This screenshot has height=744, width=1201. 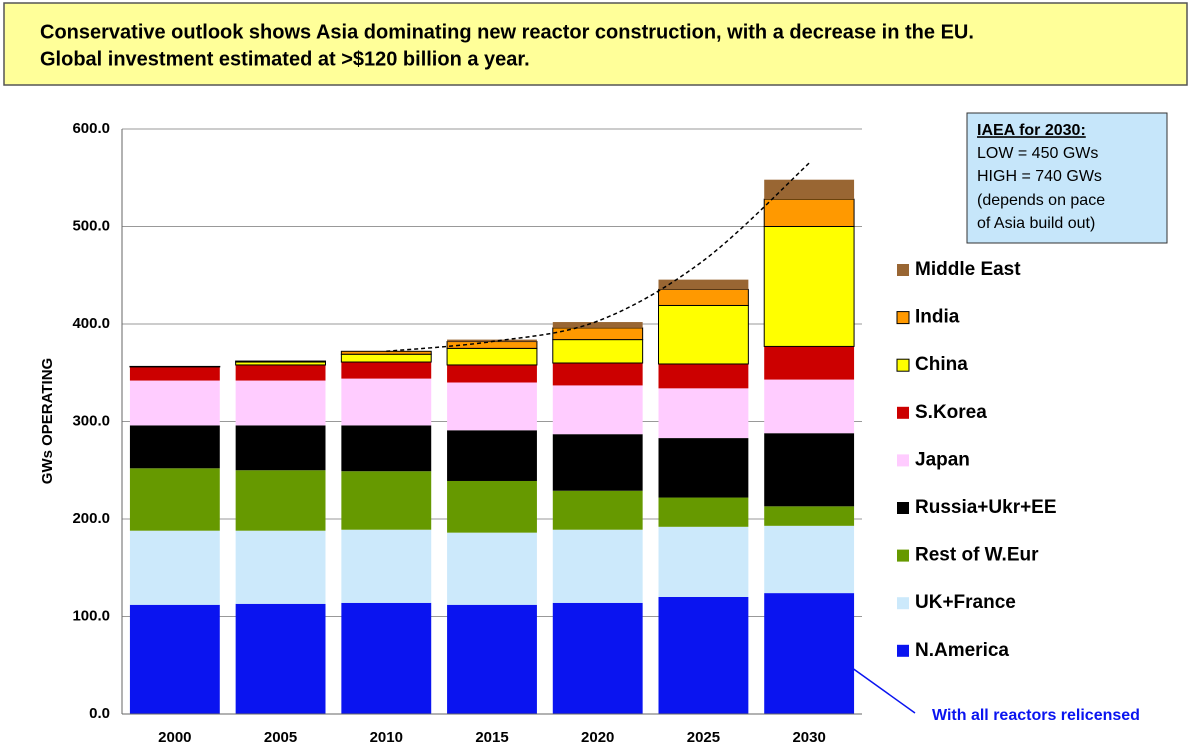 I want to click on y-tick-label: 200.0, so click(x=91, y=518).